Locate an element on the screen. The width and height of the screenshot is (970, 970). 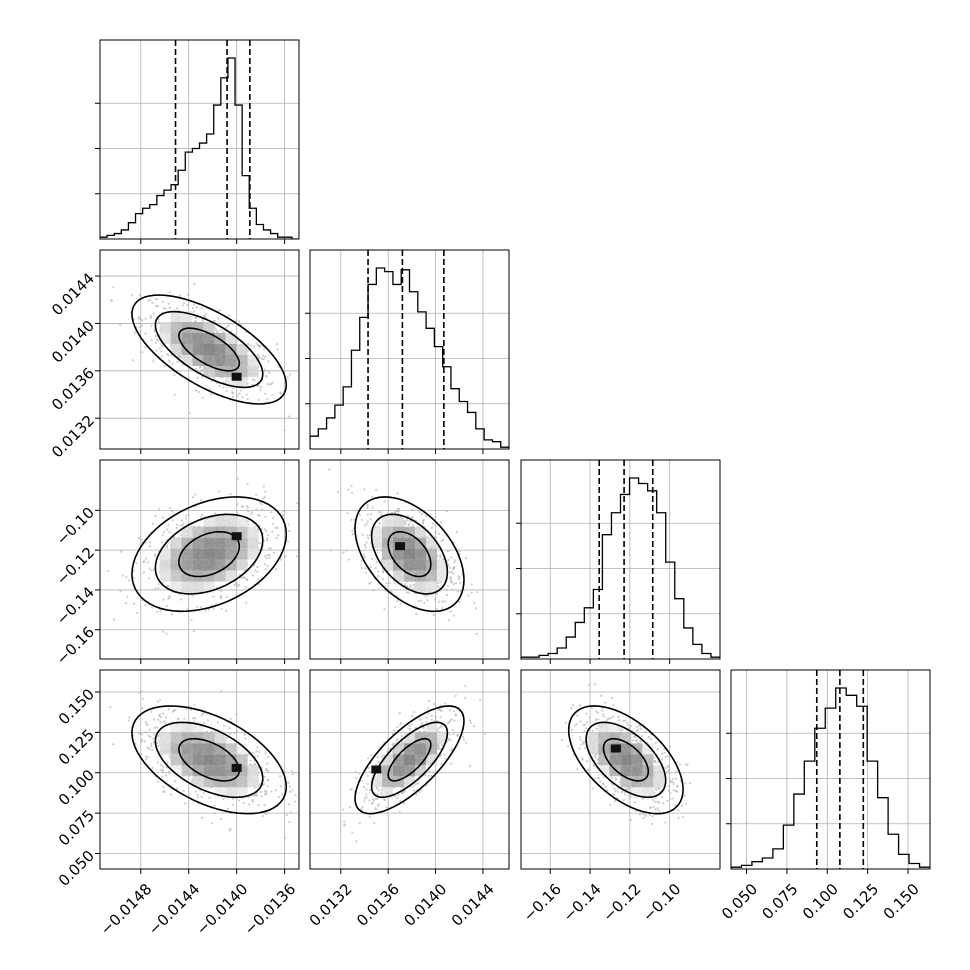
y-tick-label: 0.125 is located at coordinates (76, 747).